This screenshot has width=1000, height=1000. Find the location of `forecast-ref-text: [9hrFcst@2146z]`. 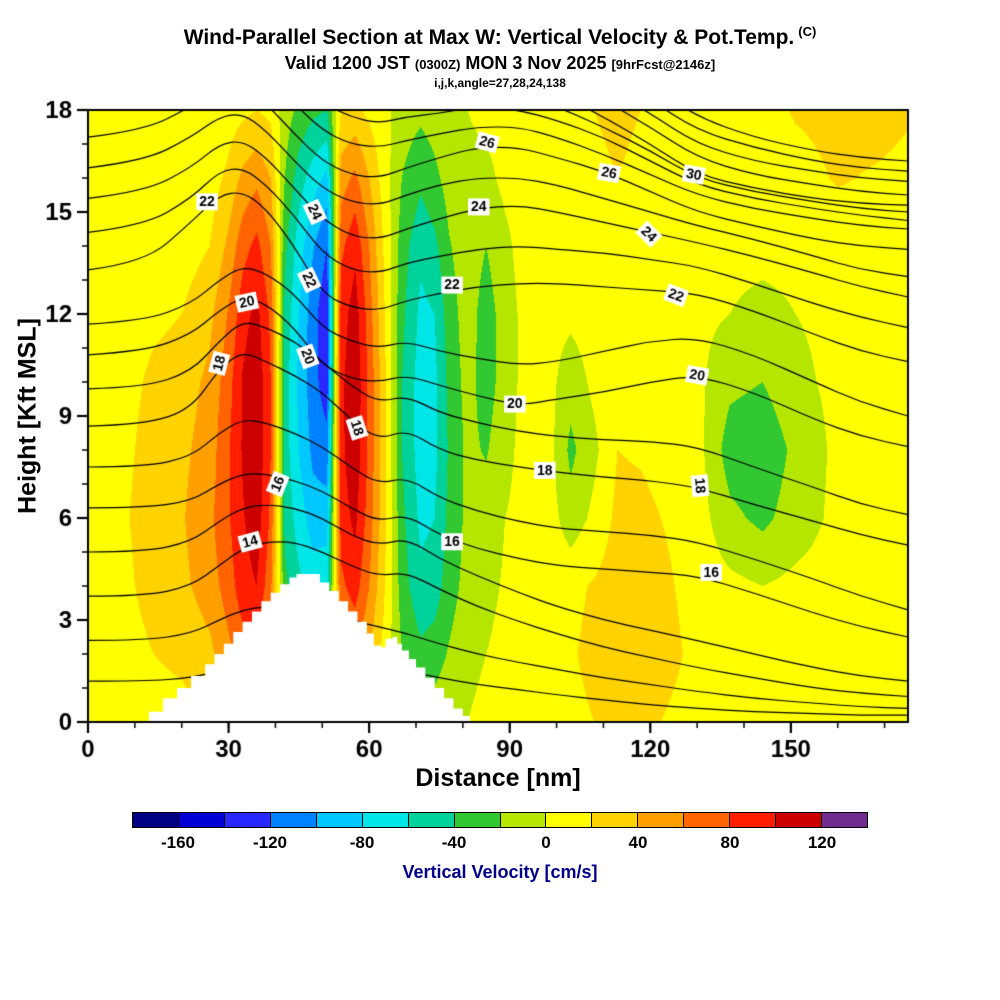

forecast-ref-text: [9hrFcst@2146z] is located at coordinates (663, 64).